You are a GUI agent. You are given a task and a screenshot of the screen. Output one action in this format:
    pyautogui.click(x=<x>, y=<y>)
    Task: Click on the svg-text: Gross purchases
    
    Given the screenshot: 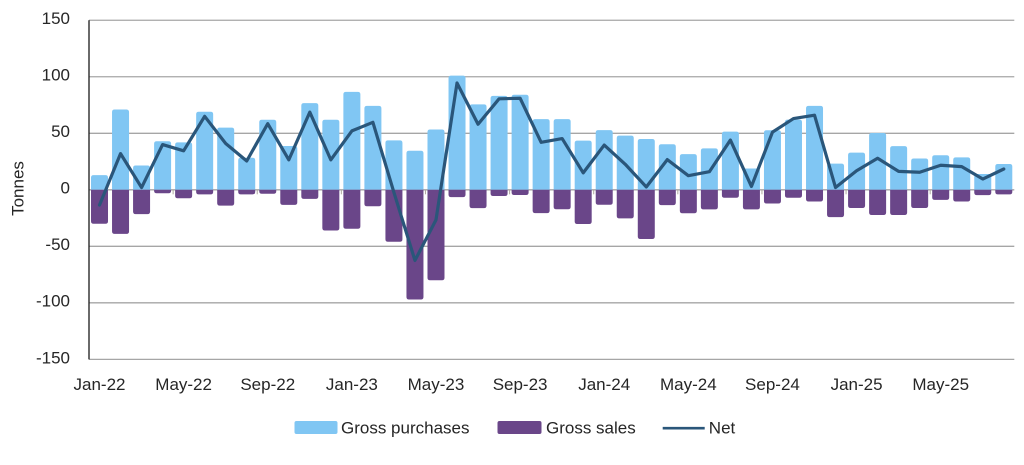 What is the action you would take?
    pyautogui.click(x=405, y=428)
    